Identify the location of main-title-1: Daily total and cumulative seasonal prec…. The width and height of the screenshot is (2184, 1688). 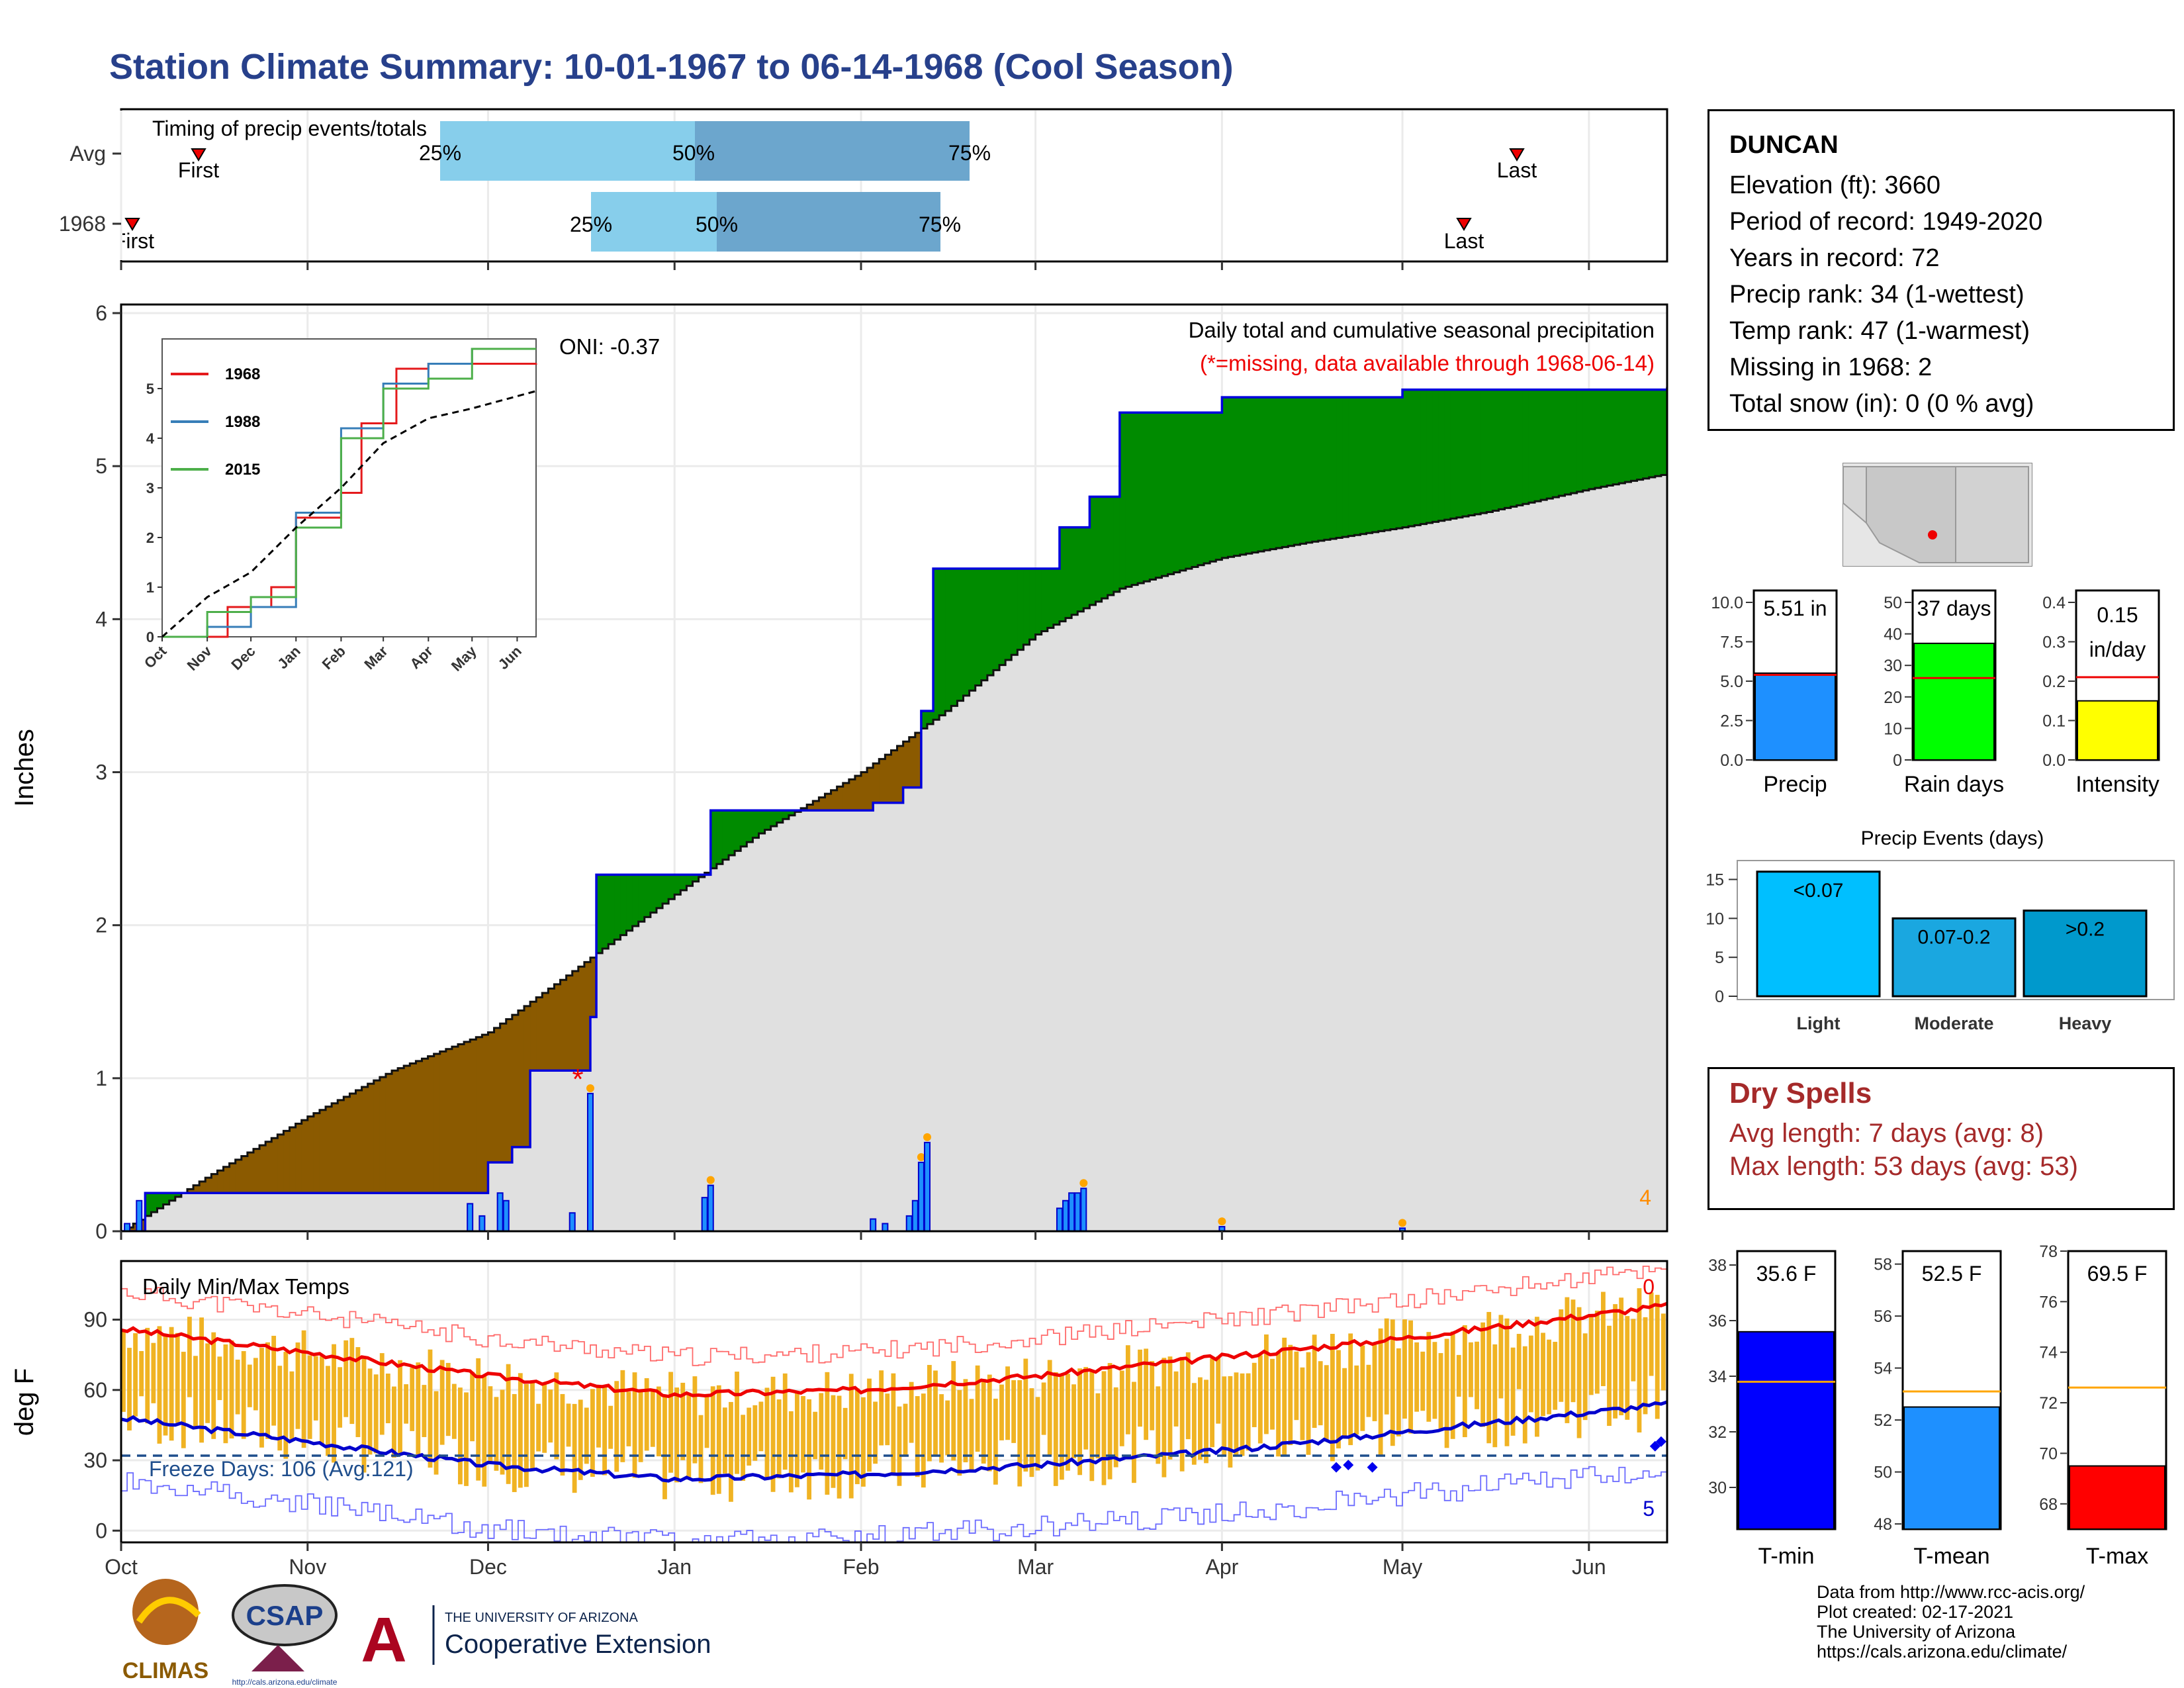
(1422, 330).